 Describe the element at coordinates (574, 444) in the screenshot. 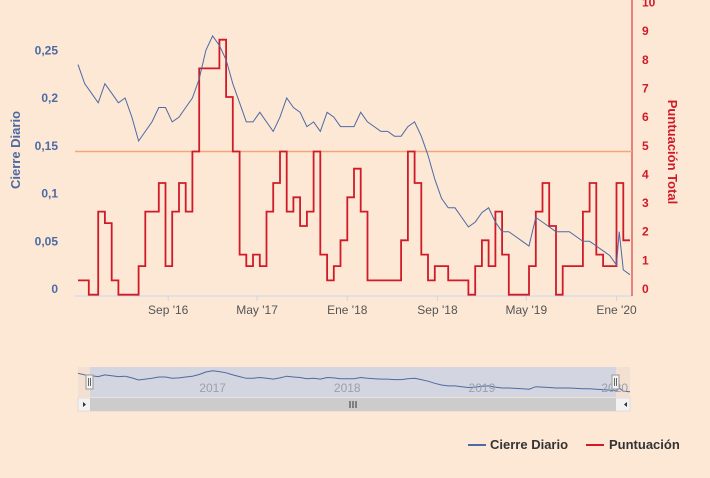

I see `legend: Cierre Diario Puntuación` at that location.